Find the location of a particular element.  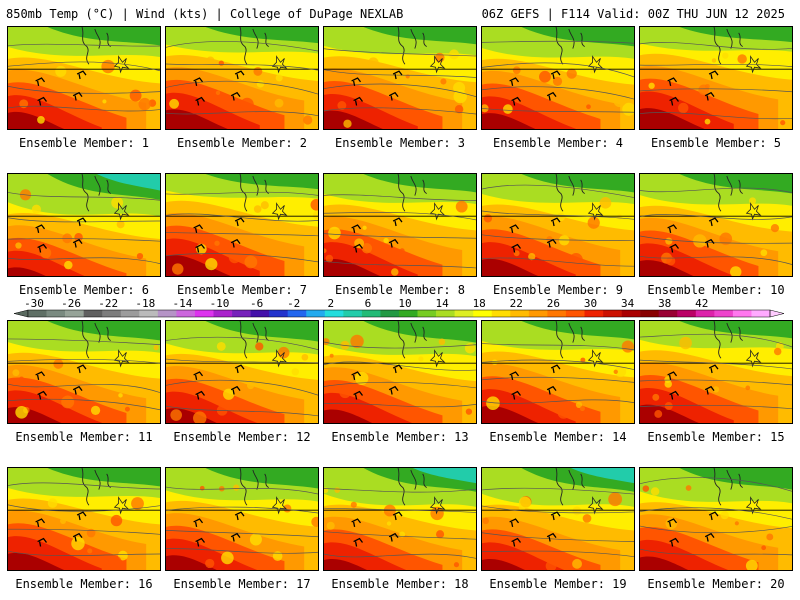

colorbar-tick-label: 42 is located at coordinates (701, 304).